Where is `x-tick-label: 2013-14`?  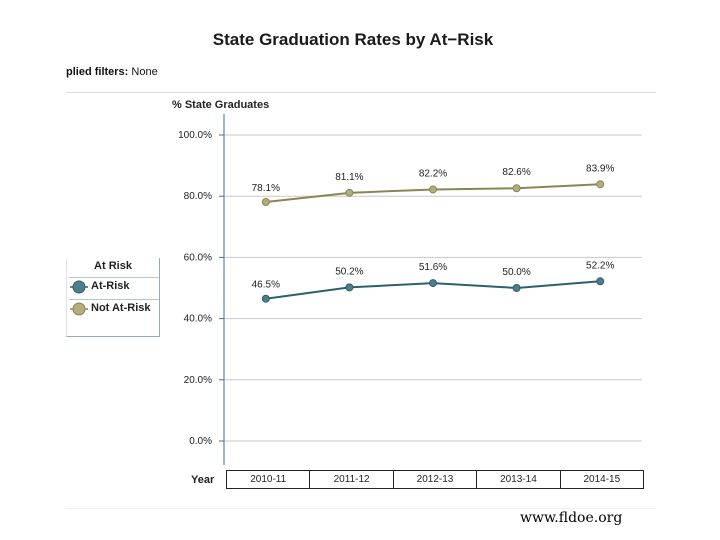
x-tick-label: 2013-14 is located at coordinates (519, 479).